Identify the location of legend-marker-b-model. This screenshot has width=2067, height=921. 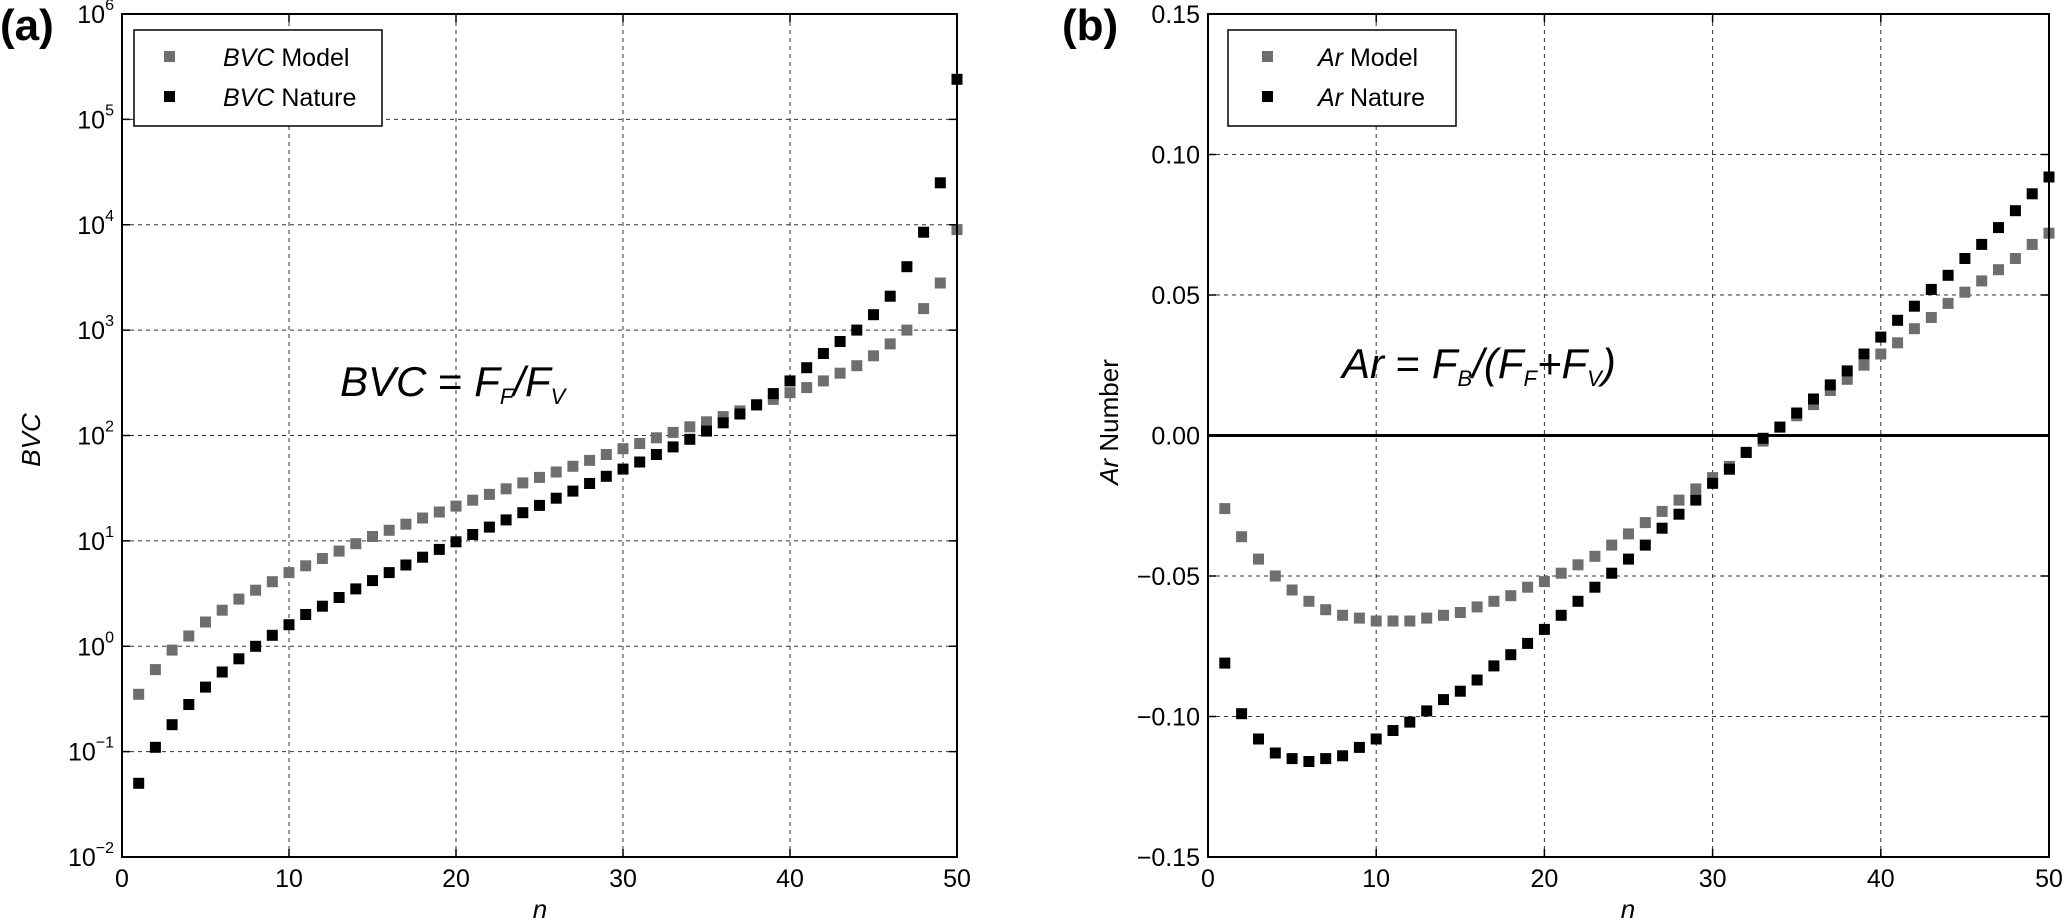
(1267, 56).